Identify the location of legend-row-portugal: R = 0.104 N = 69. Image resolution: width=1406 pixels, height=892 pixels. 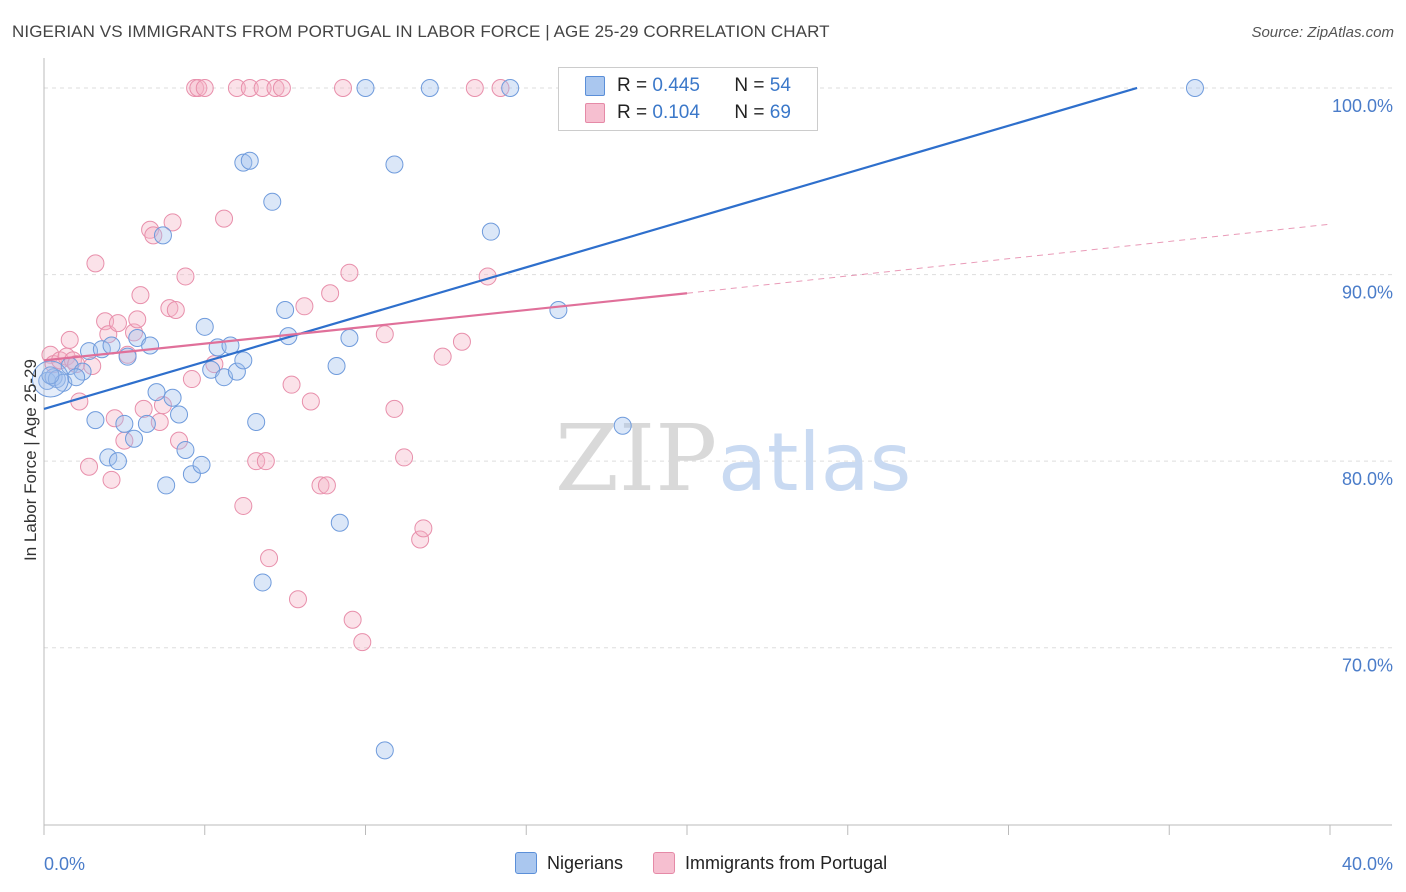
(688, 113).